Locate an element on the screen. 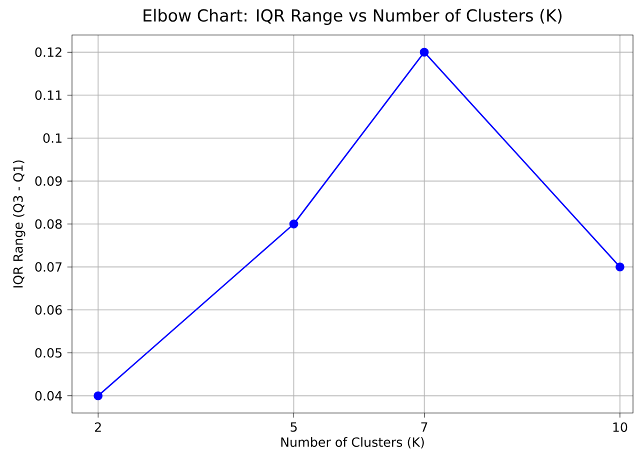  x-tick-label: 7 is located at coordinates (424, 427).